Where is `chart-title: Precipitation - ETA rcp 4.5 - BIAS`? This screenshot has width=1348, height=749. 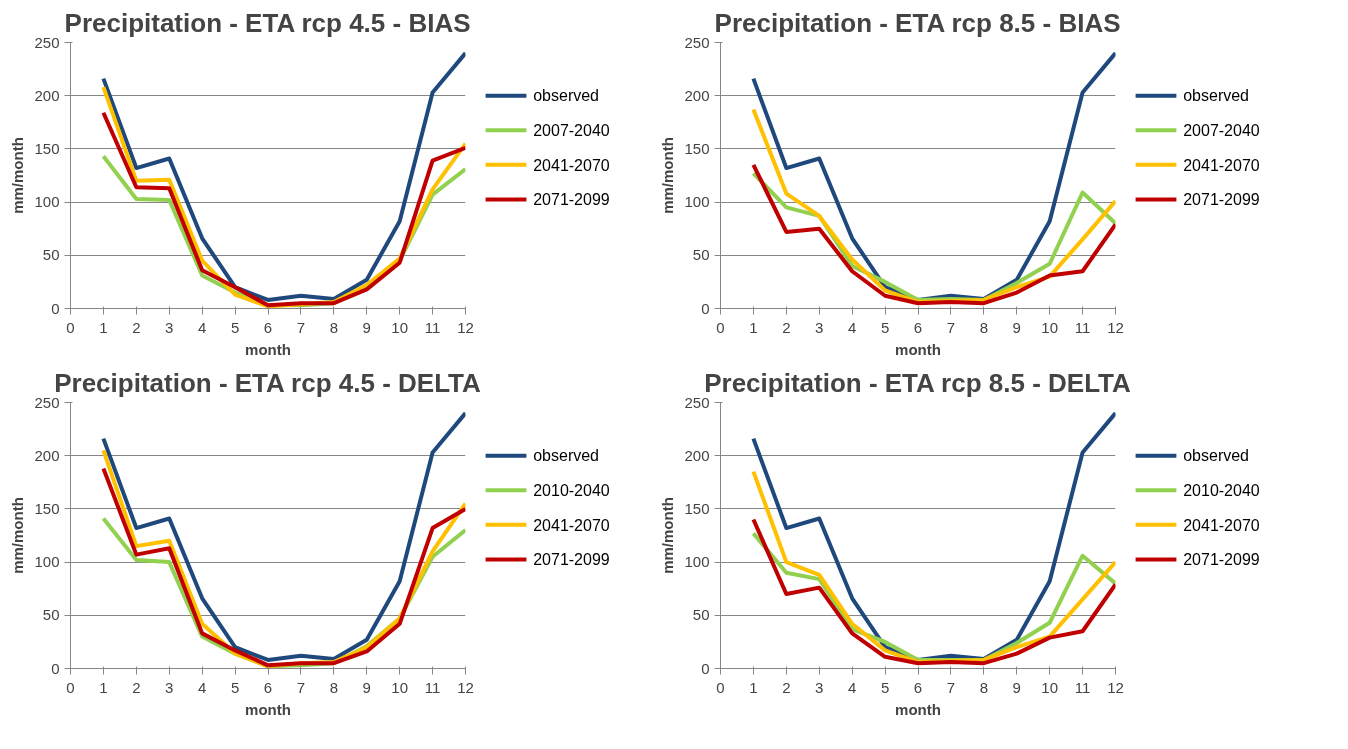
chart-title: Precipitation - ETA rcp 4.5 - BIAS is located at coordinates (267, 22).